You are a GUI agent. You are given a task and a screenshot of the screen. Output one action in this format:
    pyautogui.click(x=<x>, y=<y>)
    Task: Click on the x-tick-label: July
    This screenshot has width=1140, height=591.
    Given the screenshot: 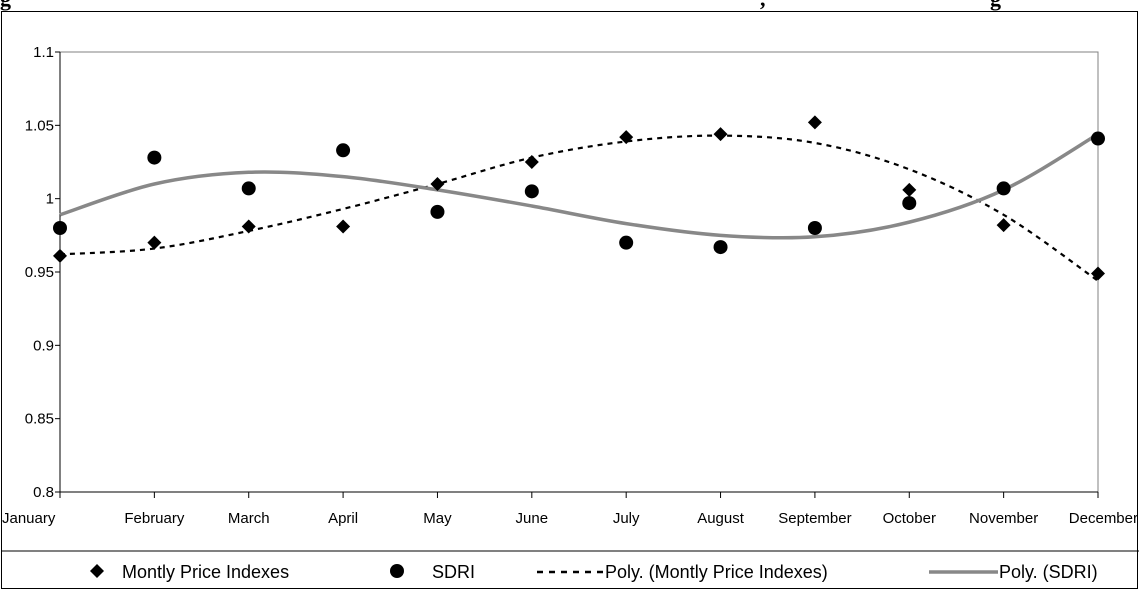 What is the action you would take?
    pyautogui.click(x=626, y=518)
    